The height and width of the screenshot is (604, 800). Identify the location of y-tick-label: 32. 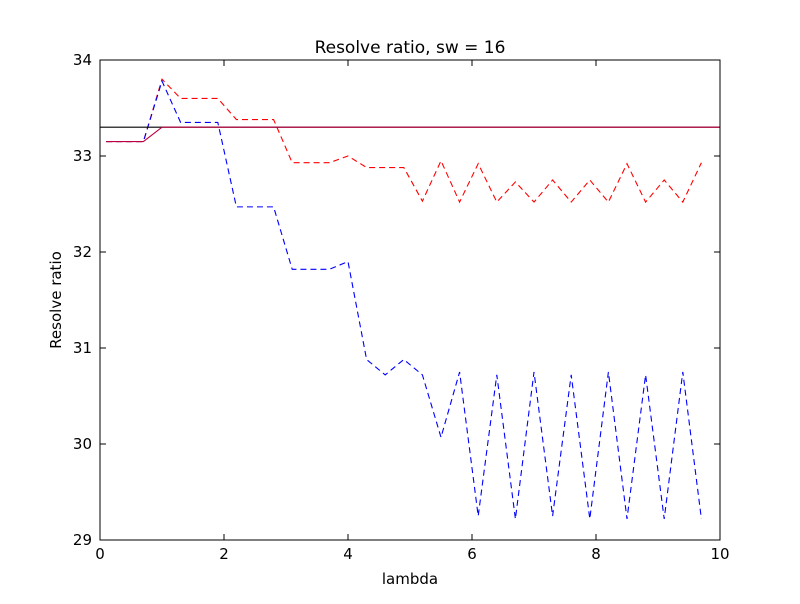
(82, 252).